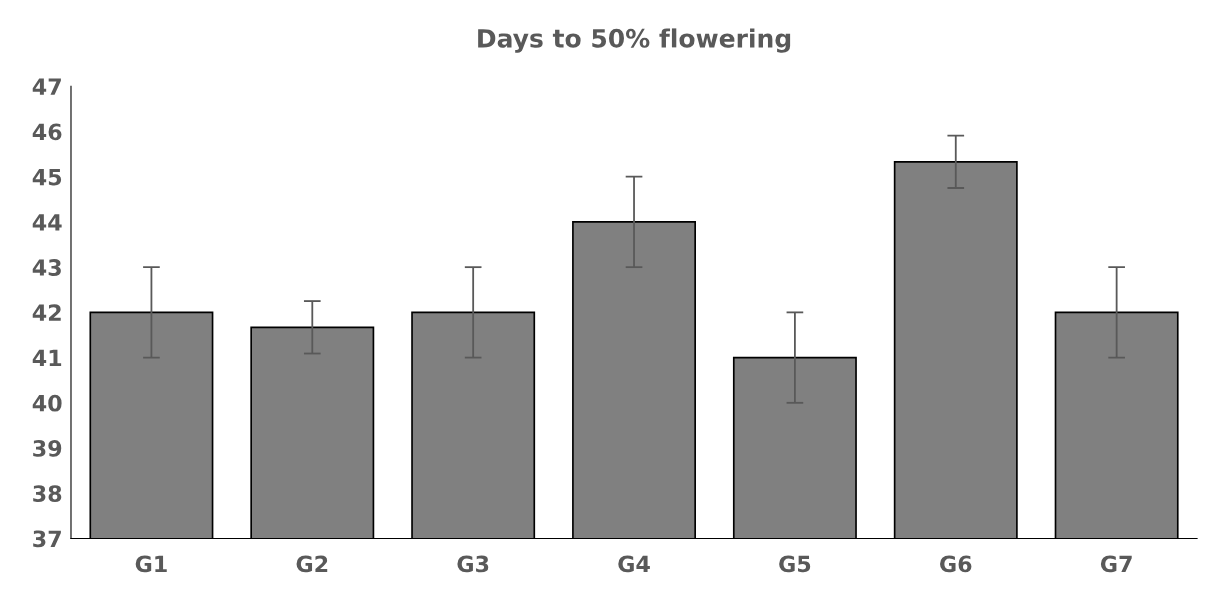 The height and width of the screenshot is (595, 1224). I want to click on x-tick-label: G1, so click(151, 564).